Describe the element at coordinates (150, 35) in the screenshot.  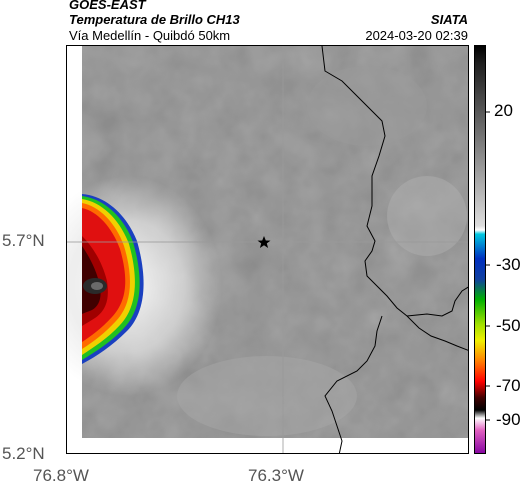
I see `route-subtitle: Vía Medellín - Quibdó 50km` at that location.